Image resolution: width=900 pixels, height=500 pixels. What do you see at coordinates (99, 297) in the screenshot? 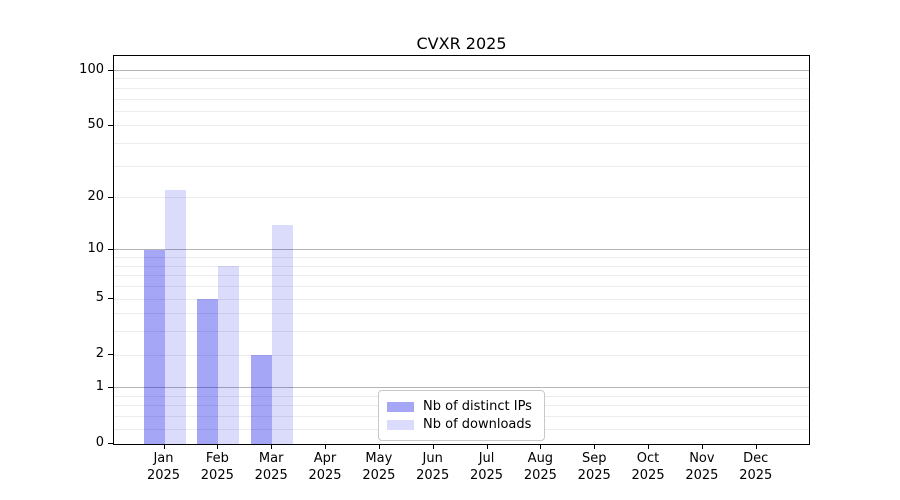
I see `y-tick-label-5: 5` at bounding box center [99, 297].